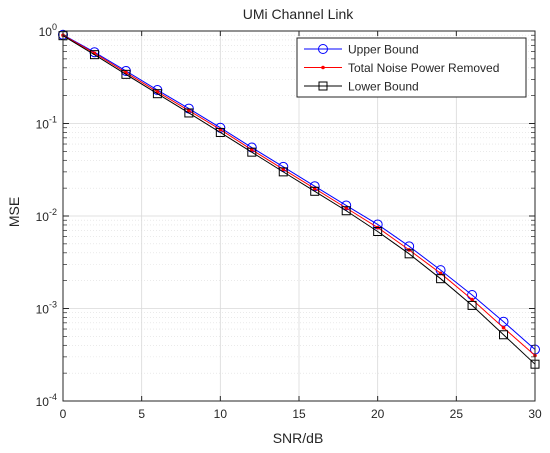 The width and height of the screenshot is (550, 453). What do you see at coordinates (46, 215) in the screenshot?
I see `y-tick-label: 10⁻²` at bounding box center [46, 215].